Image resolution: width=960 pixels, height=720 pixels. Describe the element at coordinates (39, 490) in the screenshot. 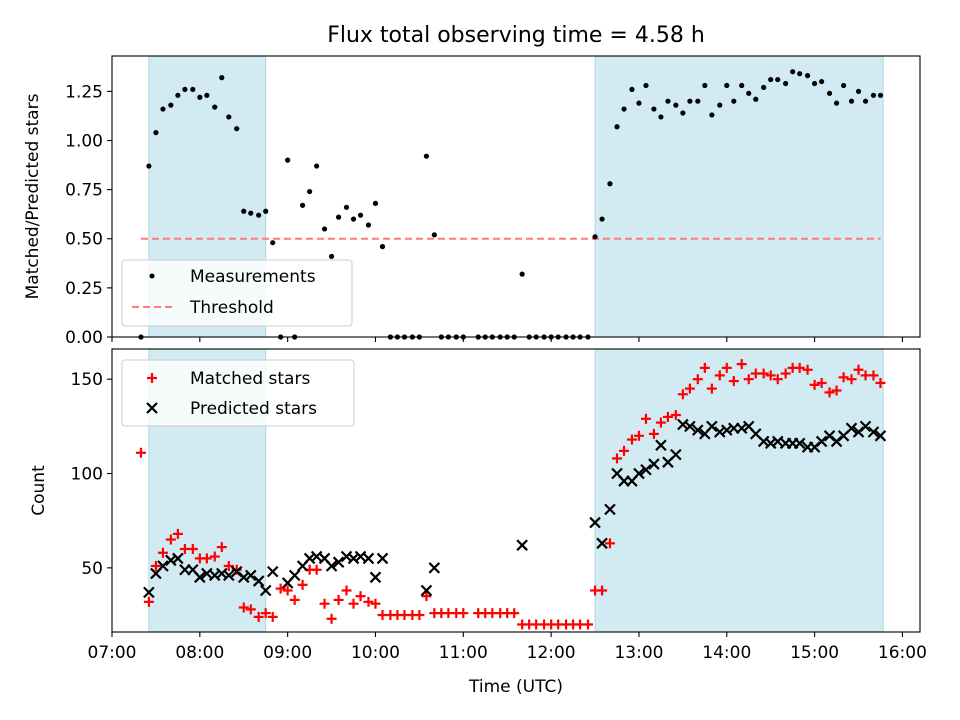

I see `bottom-y-axis-label: Count` at that location.